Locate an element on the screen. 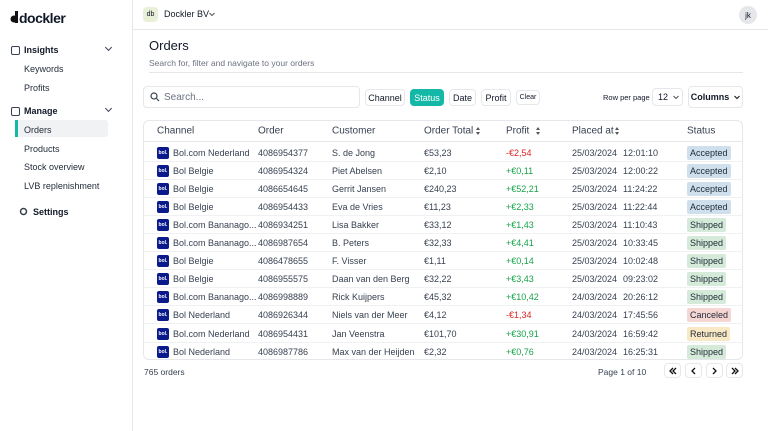 This screenshot has width=768, height=431. order-number: 4086954433 is located at coordinates (283, 206).